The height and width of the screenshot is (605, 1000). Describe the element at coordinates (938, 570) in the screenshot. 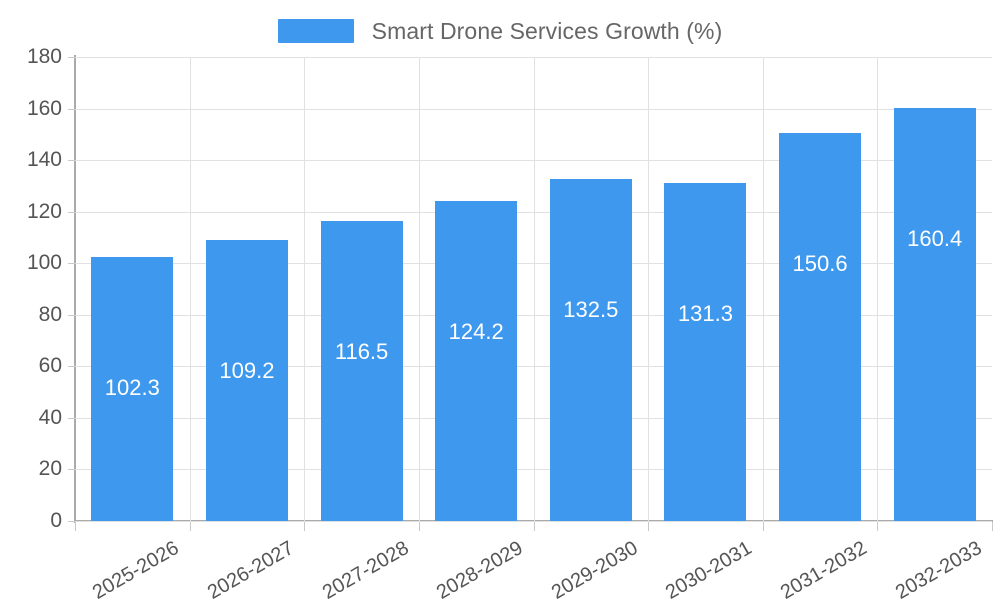

I see `x-axis-category-label-2032-2033: 2032-2033` at that location.